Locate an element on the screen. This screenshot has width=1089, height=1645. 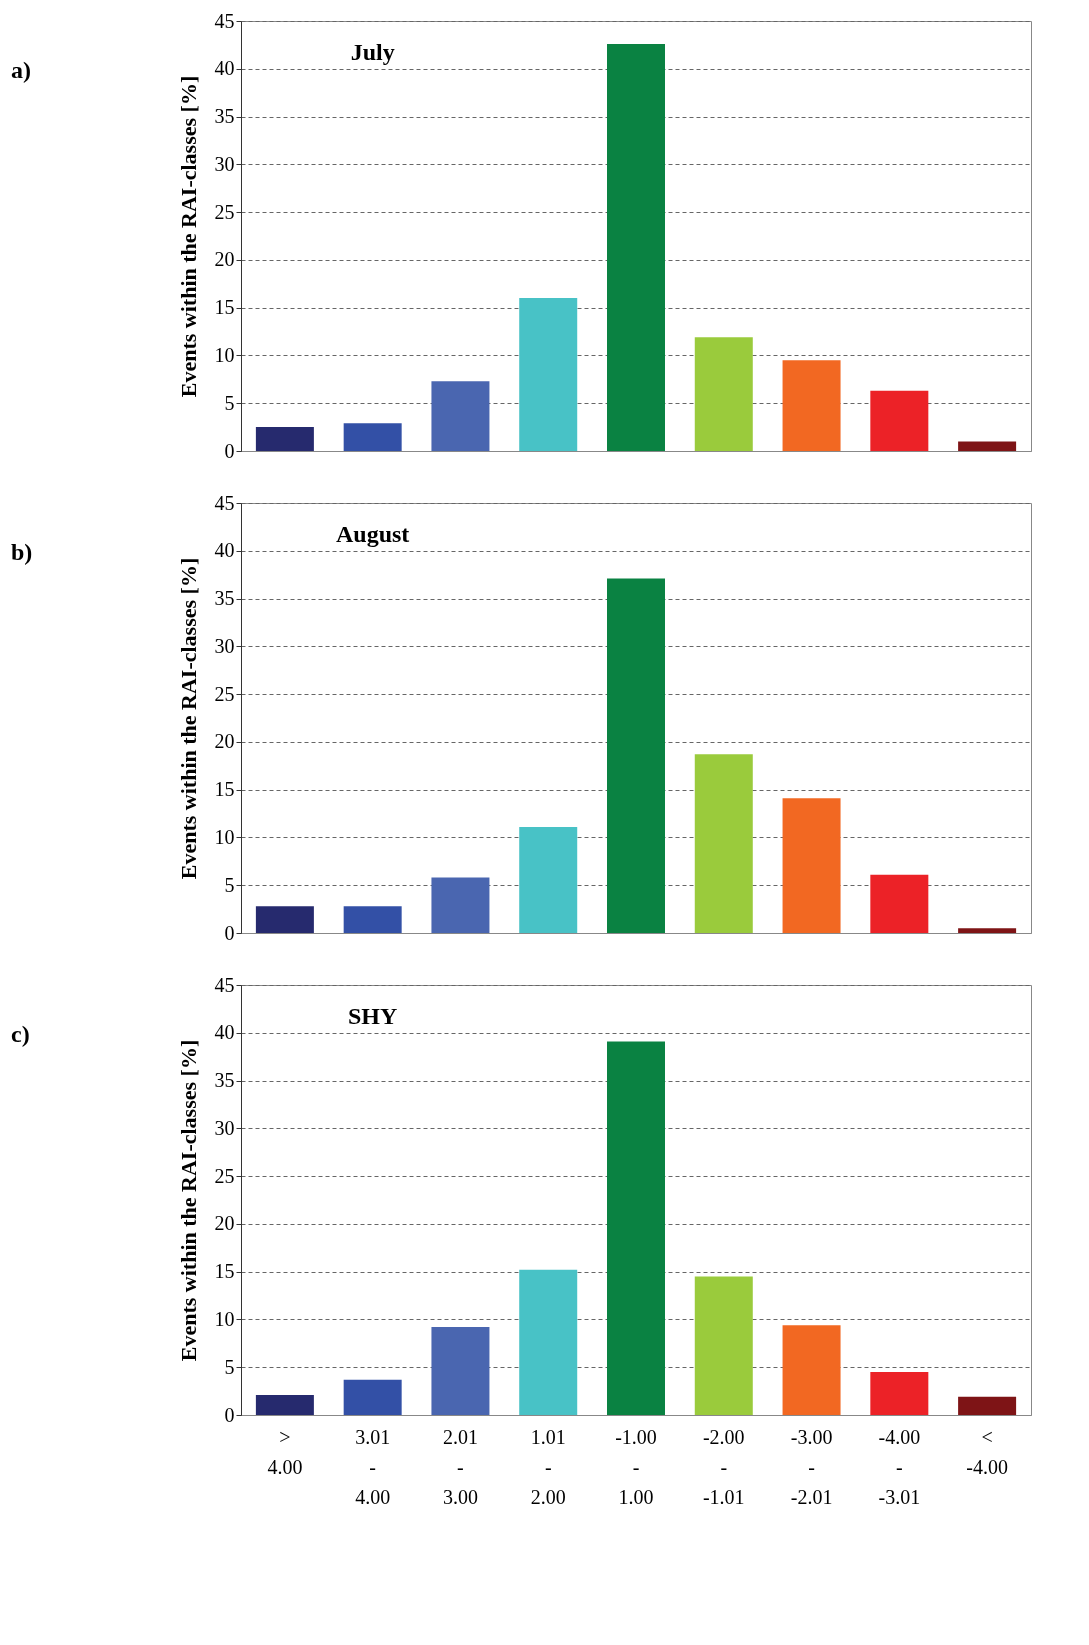
x-tick-label: -3.00 - -2.01 is located at coordinates (811, 1466).